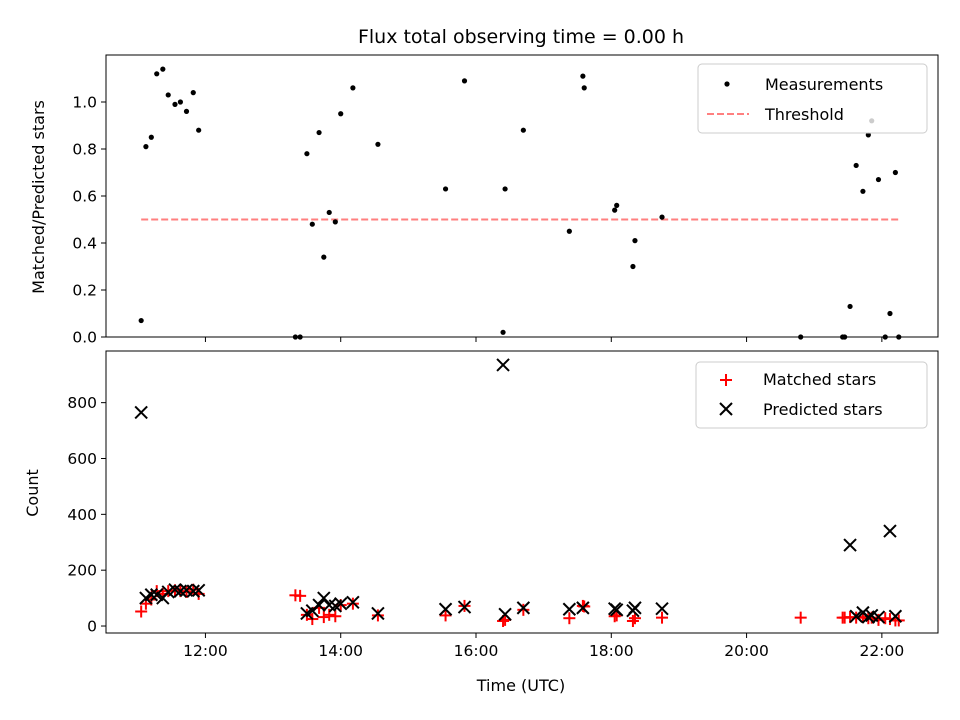 Image resolution: width=960 pixels, height=720 pixels. Describe the element at coordinates (82, 515) in the screenshot. I see `bottom-y-tick-label: 400` at that location.